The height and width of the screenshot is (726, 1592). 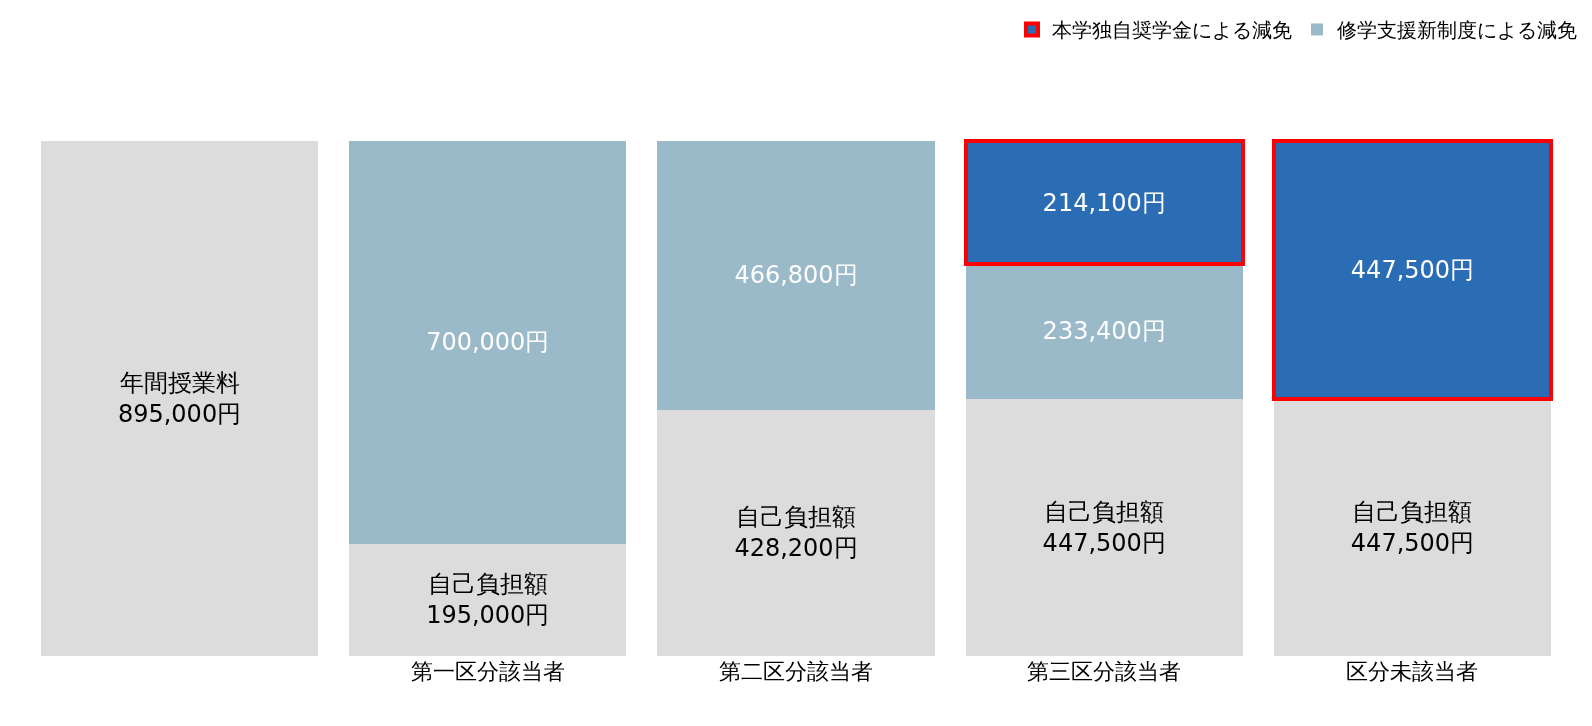 I want to click on x-tick-label: 第二区分該当者, so click(x=796, y=671).